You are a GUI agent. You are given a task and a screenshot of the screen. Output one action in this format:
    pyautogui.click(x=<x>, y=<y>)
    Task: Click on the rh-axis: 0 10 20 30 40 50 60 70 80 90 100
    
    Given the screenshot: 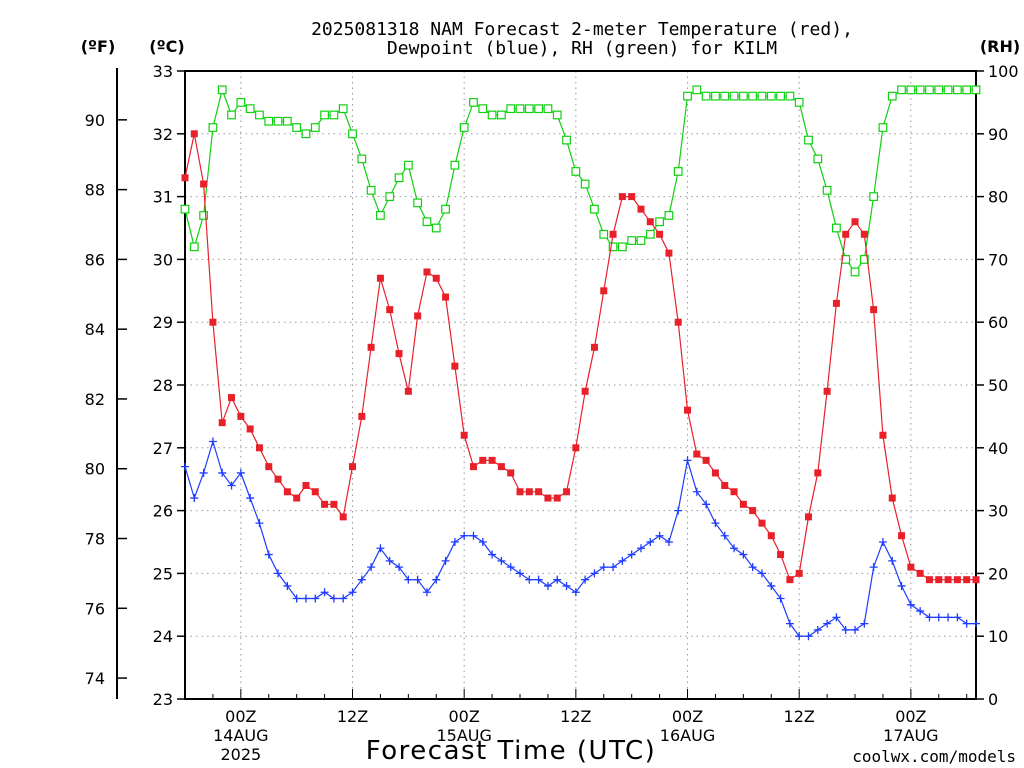 What is the action you would take?
    pyautogui.click(x=997, y=385)
    